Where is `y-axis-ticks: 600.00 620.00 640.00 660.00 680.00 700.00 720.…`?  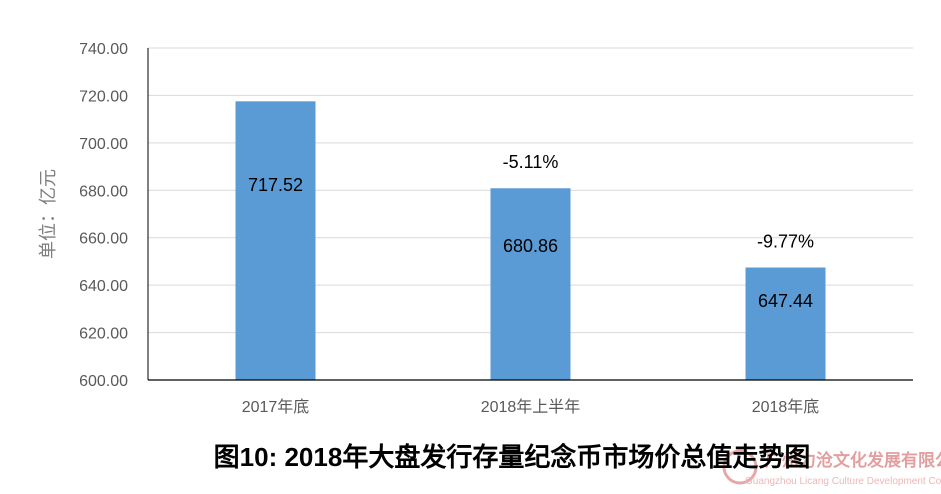
y-axis-ticks: 600.00 620.00 640.00 660.00 680.00 700.00 720.… is located at coordinates (103, 215).